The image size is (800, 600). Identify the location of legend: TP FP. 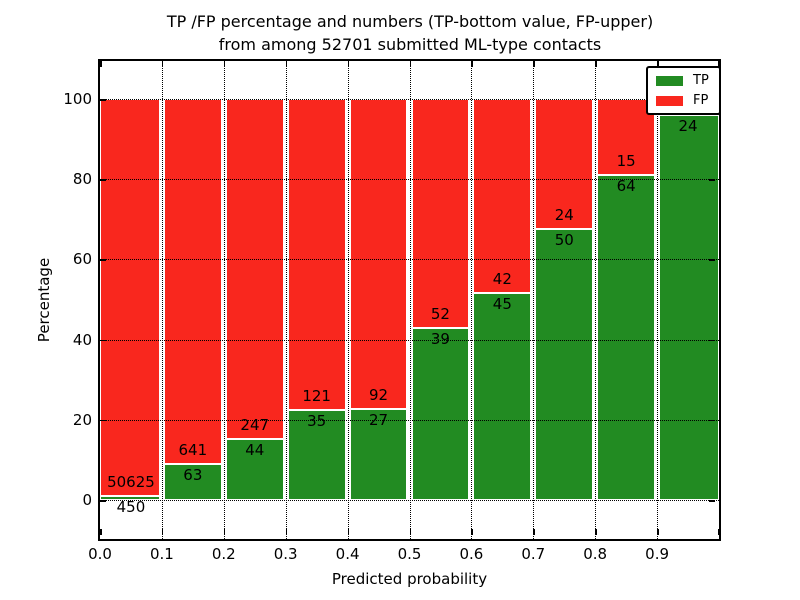
(682, 90).